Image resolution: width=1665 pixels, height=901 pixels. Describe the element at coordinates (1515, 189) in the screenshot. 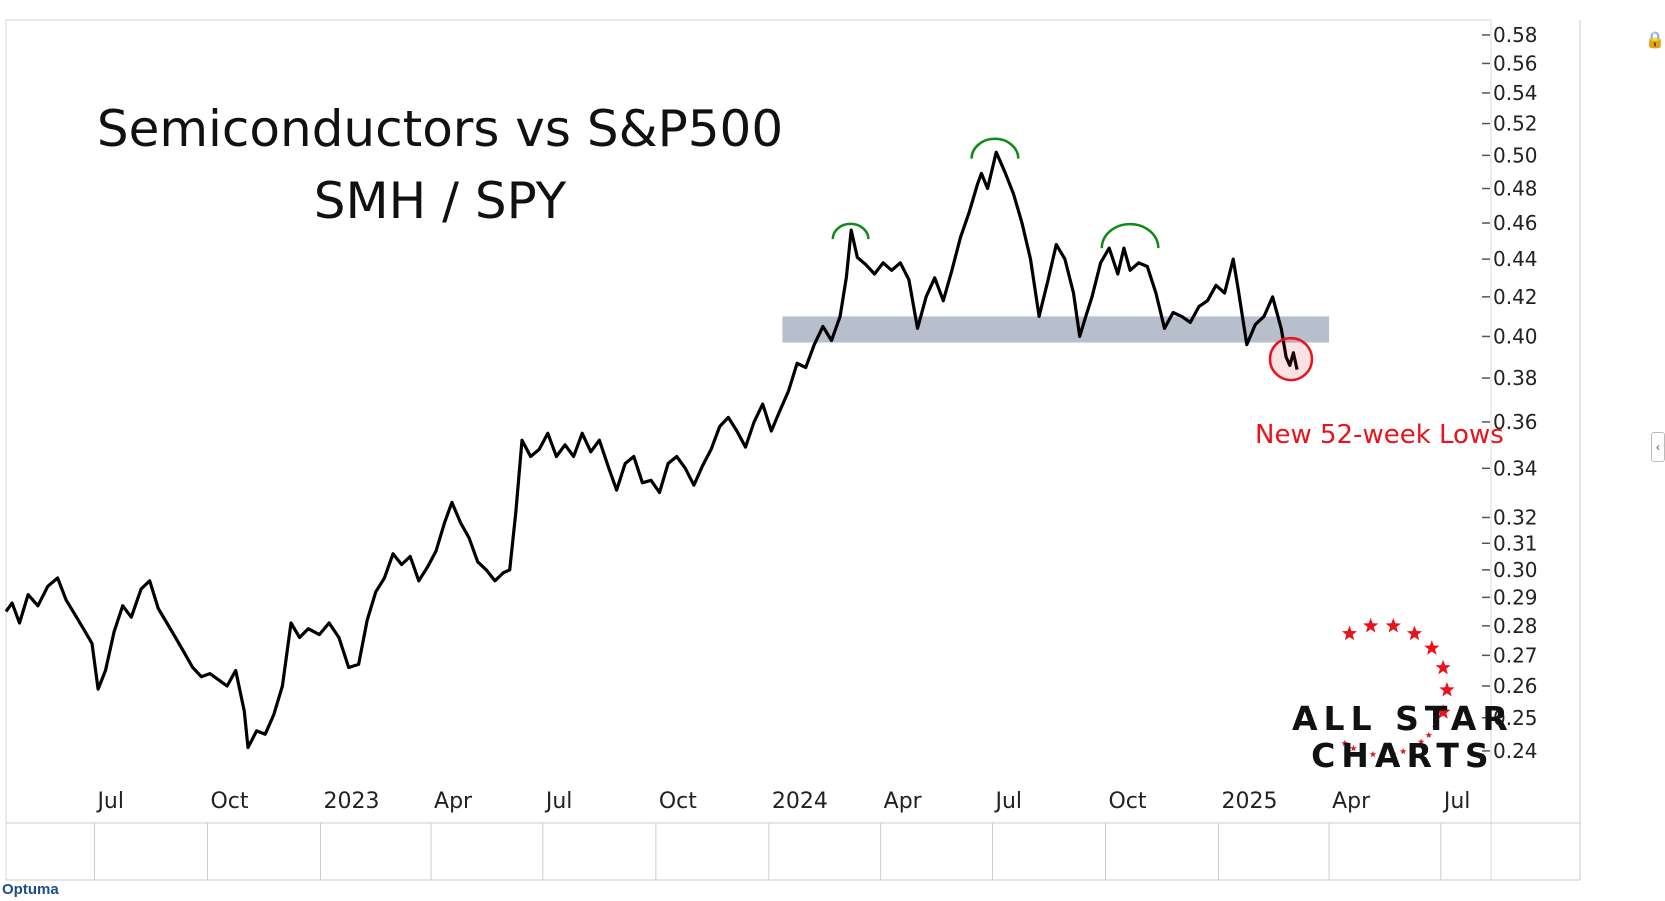

I see `y-tick-label: 0.48` at that location.